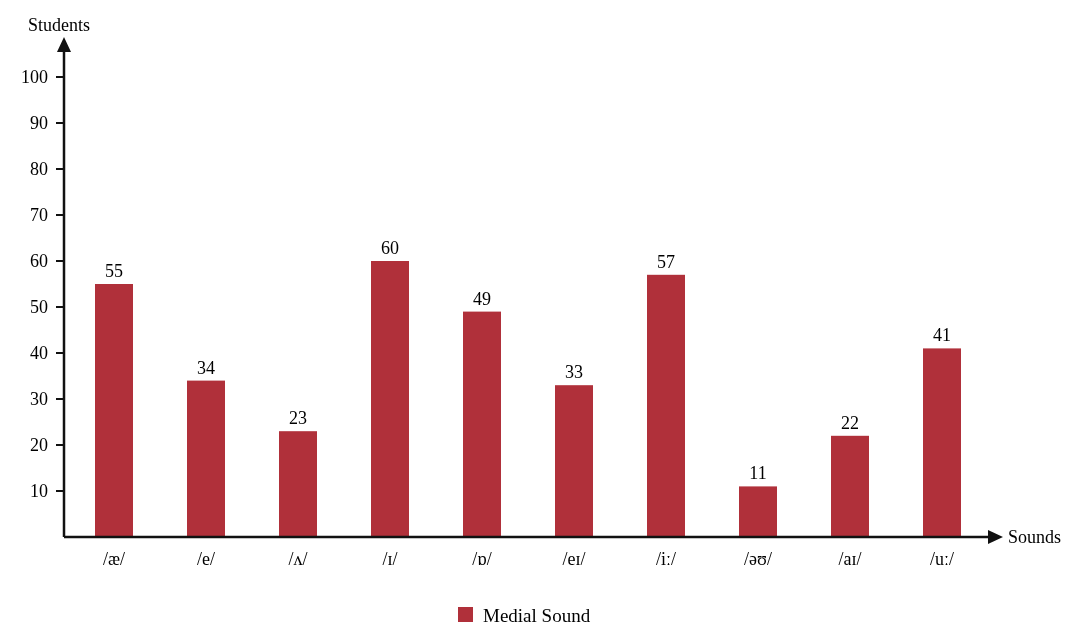 The height and width of the screenshot is (625, 1073). I want to click on y-tick-label: 10, so click(39, 491).